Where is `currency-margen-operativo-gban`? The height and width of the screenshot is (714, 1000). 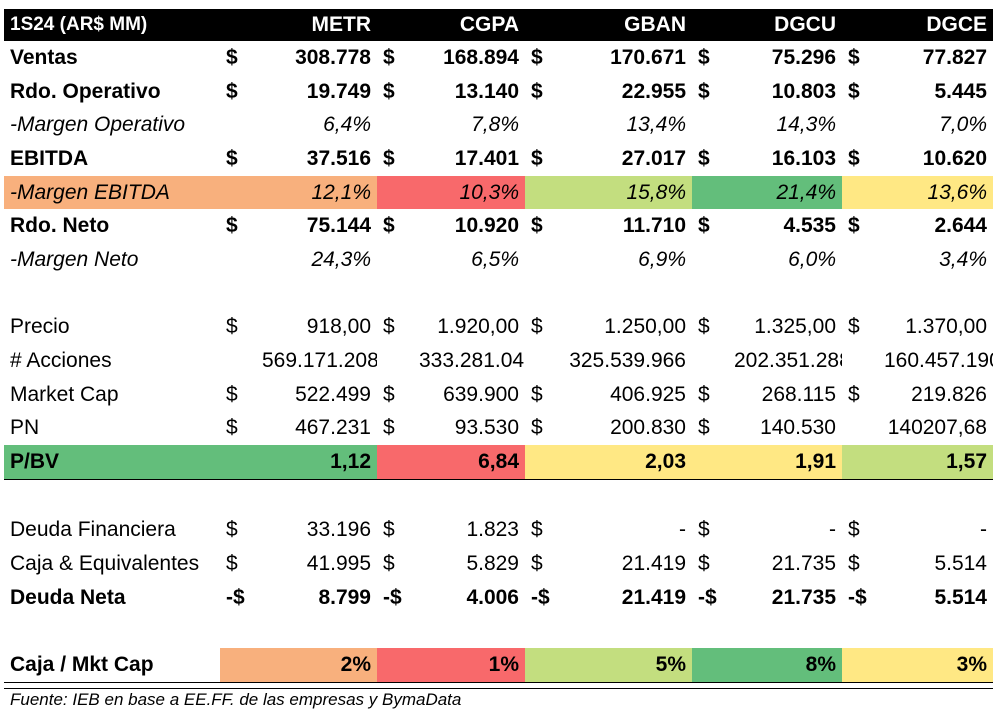
currency-margen-operativo-gban is located at coordinates (543, 125).